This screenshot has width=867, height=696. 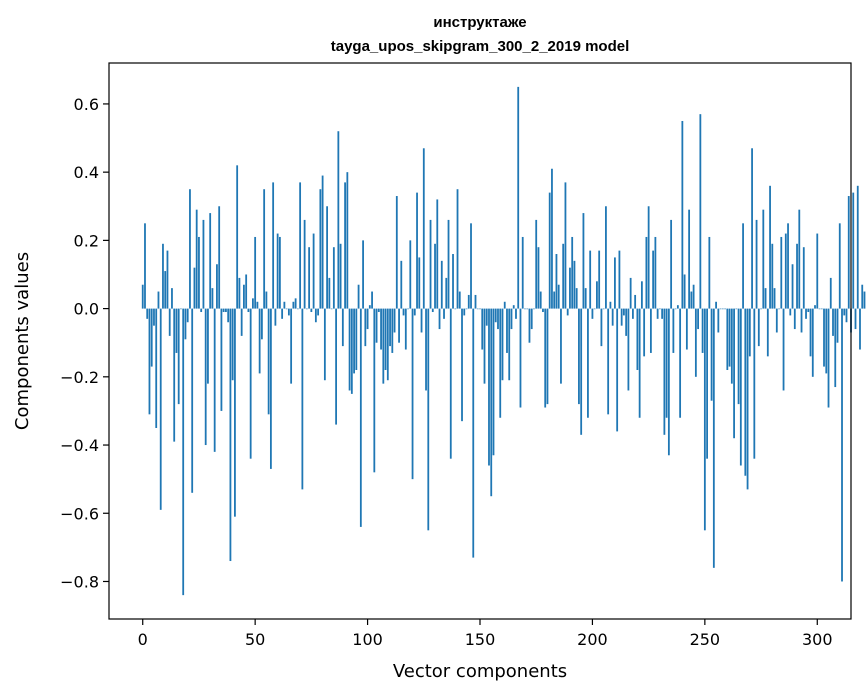 What do you see at coordinates (86, 240) in the screenshot?
I see `y-tick-label-5: 0.2` at bounding box center [86, 240].